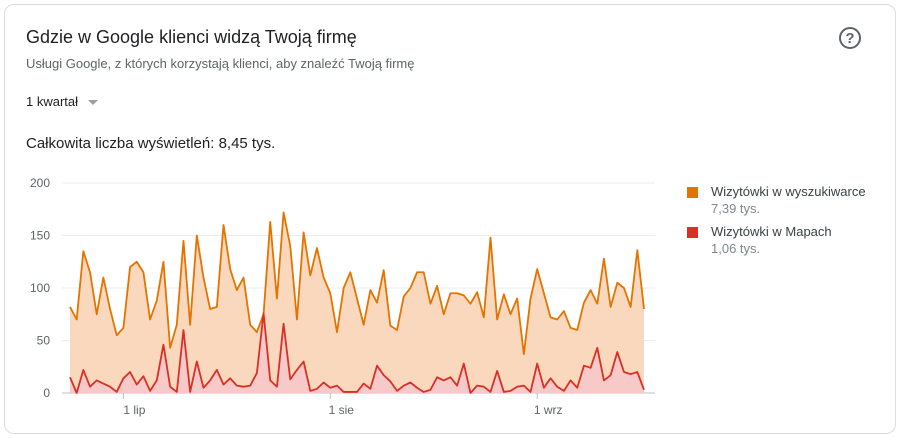 This screenshot has height=438, width=900. What do you see at coordinates (46, 393) in the screenshot?
I see `y-tick-label: 0` at bounding box center [46, 393].